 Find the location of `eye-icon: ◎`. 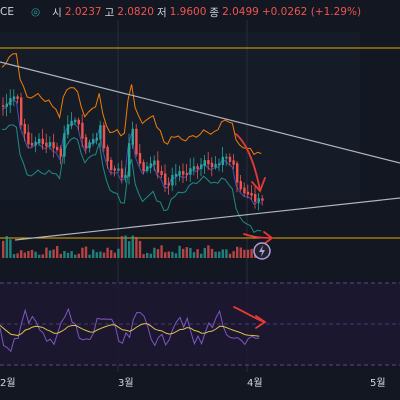

eye-icon: ◎ is located at coordinates (35, 12).